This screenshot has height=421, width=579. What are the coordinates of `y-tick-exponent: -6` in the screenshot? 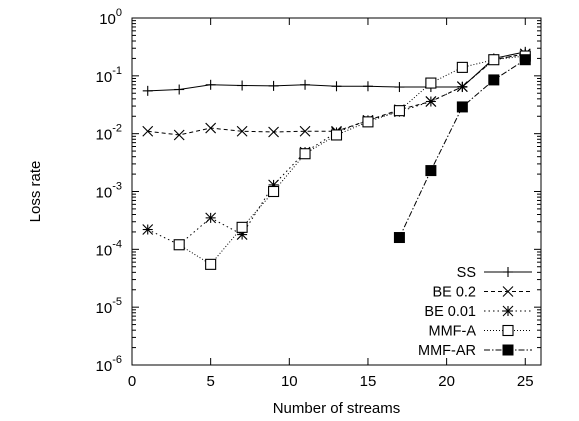 It's located at (117, 360).